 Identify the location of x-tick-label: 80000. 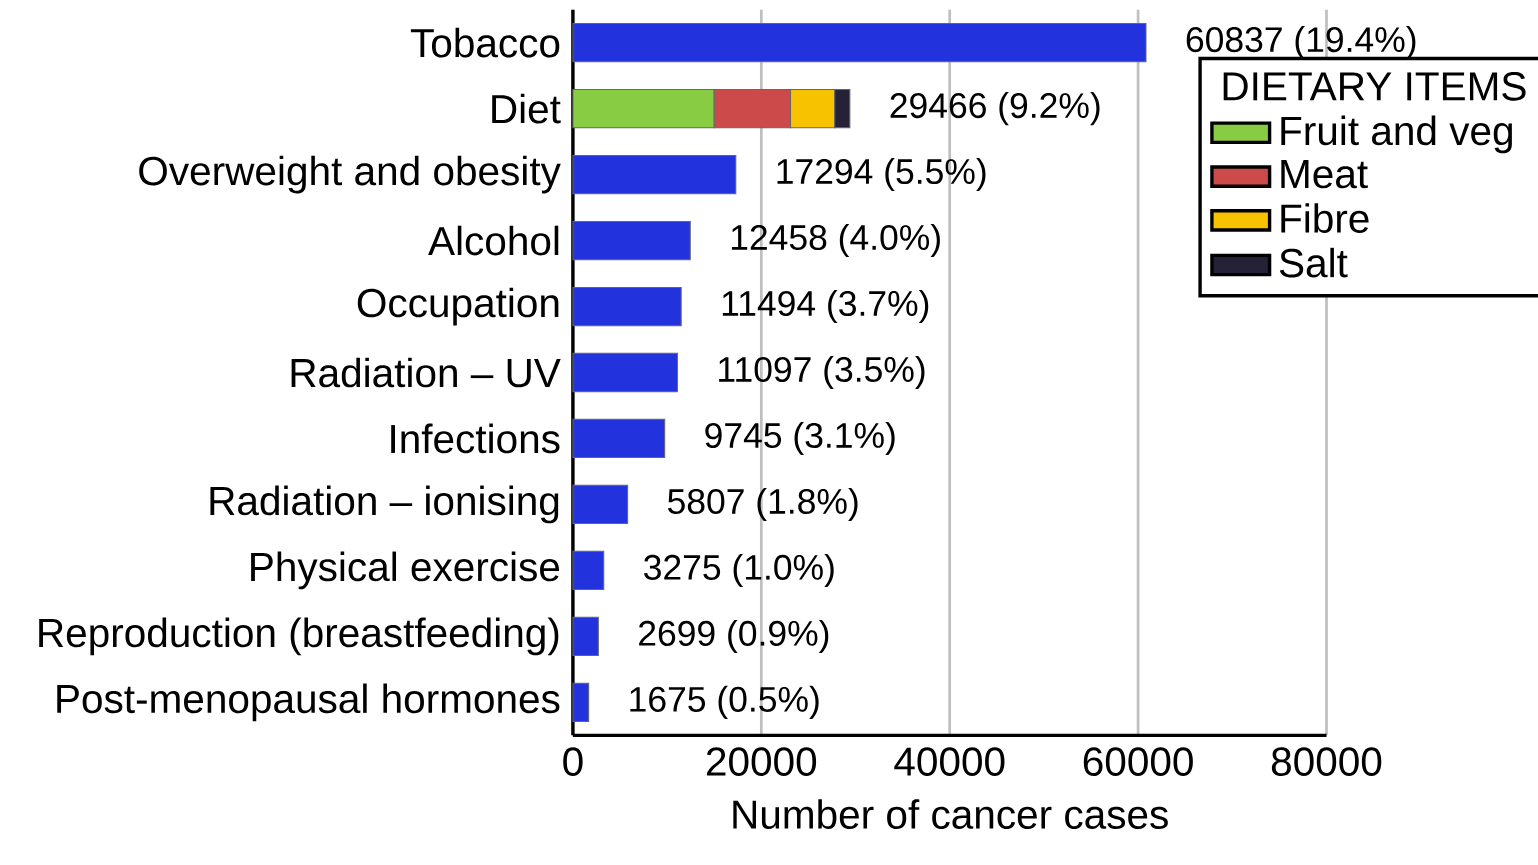
(1326, 761).